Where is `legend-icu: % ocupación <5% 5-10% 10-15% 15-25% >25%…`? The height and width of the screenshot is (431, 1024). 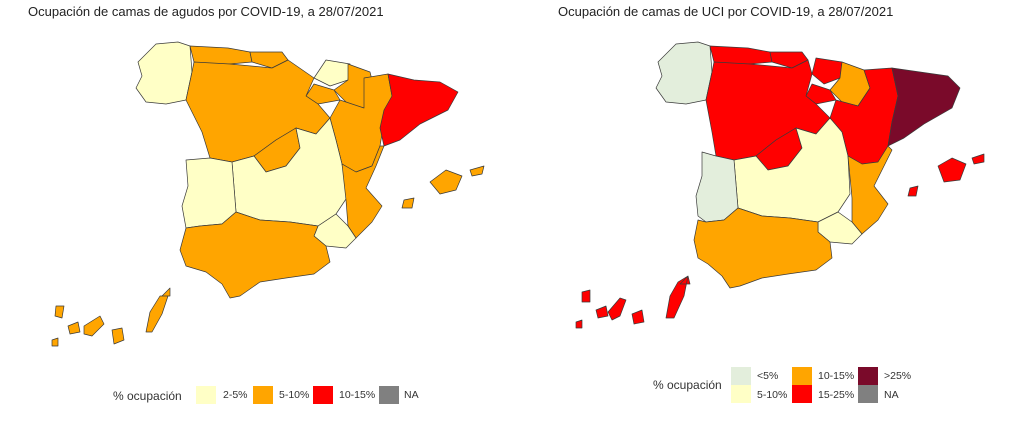 legend-icu: % ocupación <5% 5-10% 10-15% 15-25% >25%… is located at coordinates (770, 392).